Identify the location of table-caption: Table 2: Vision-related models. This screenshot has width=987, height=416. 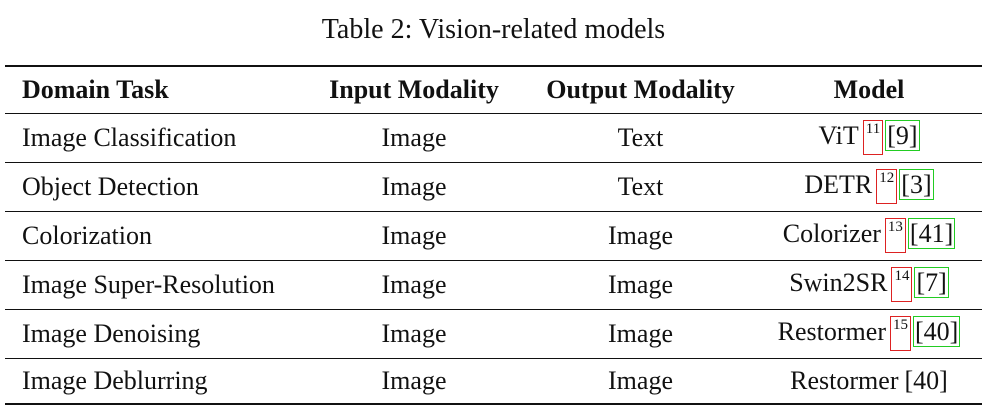
(493, 29).